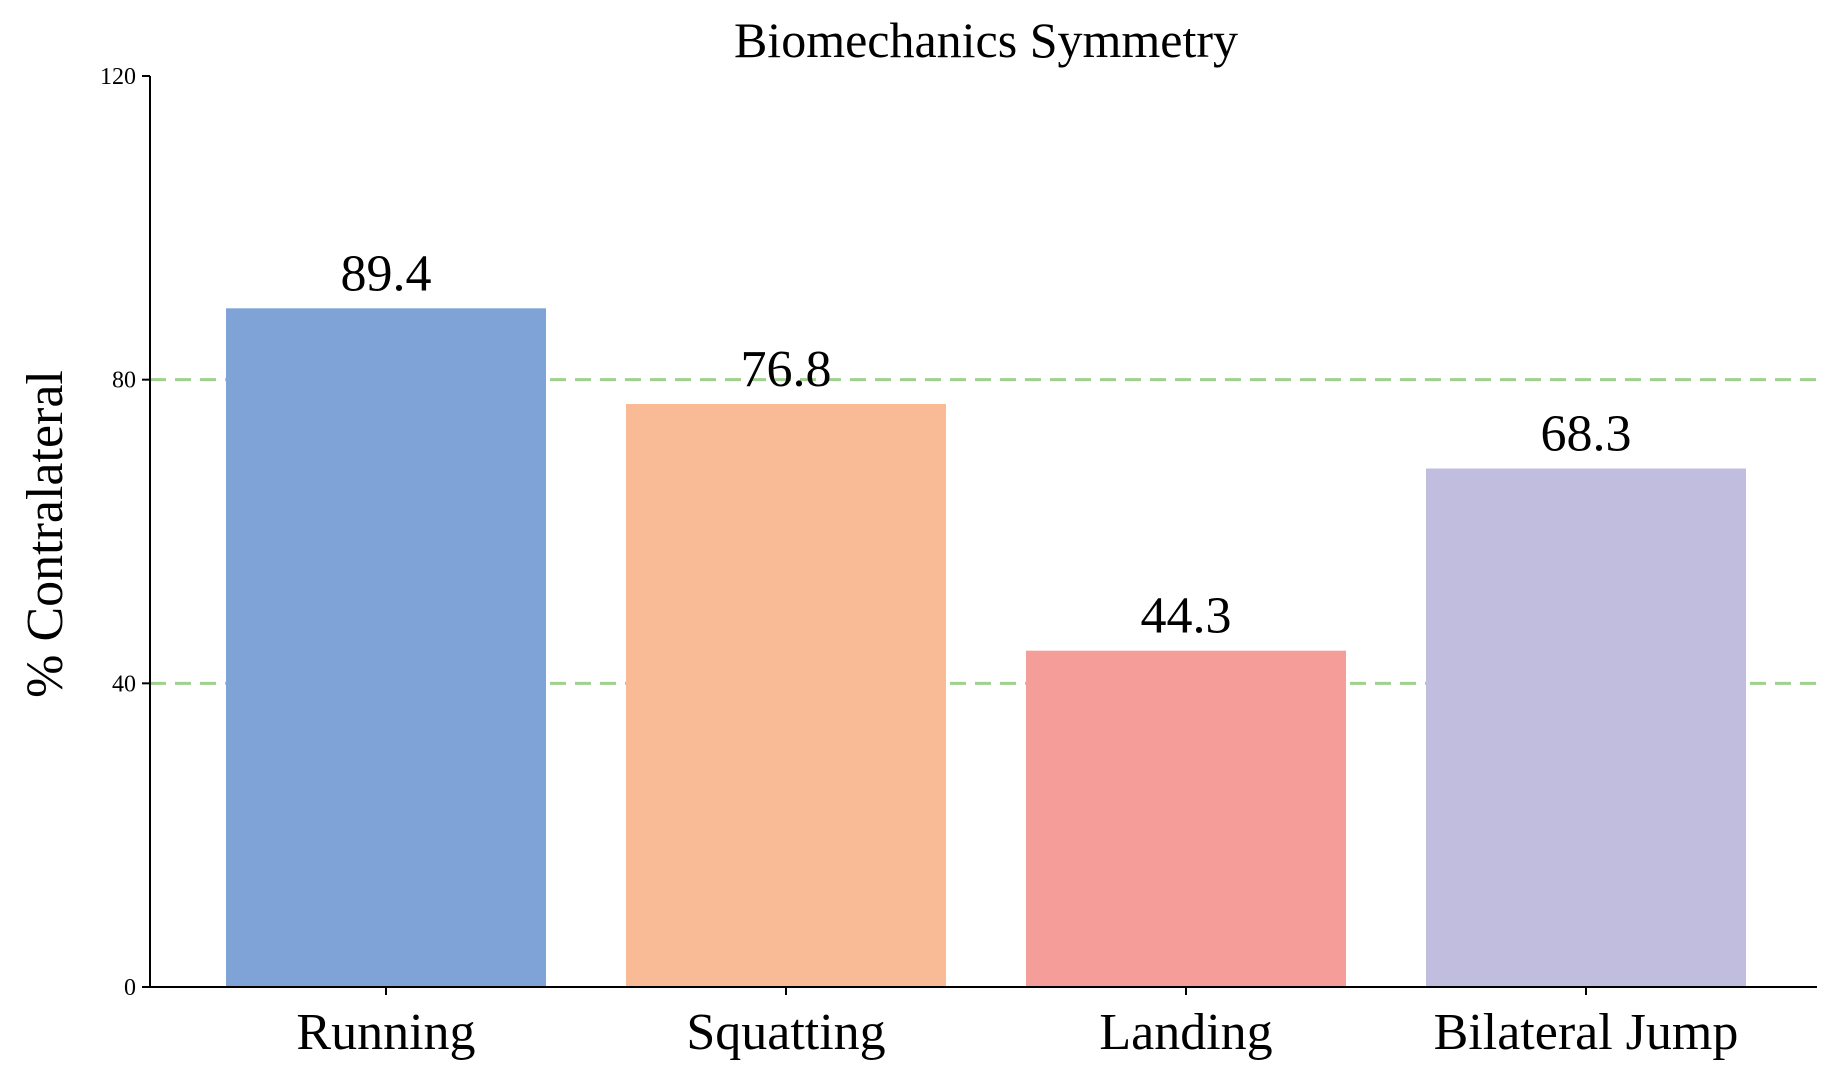 The image size is (1833, 1066). Describe the element at coordinates (1185, 1032) in the screenshot. I see `x-tick-label: Landing` at that location.